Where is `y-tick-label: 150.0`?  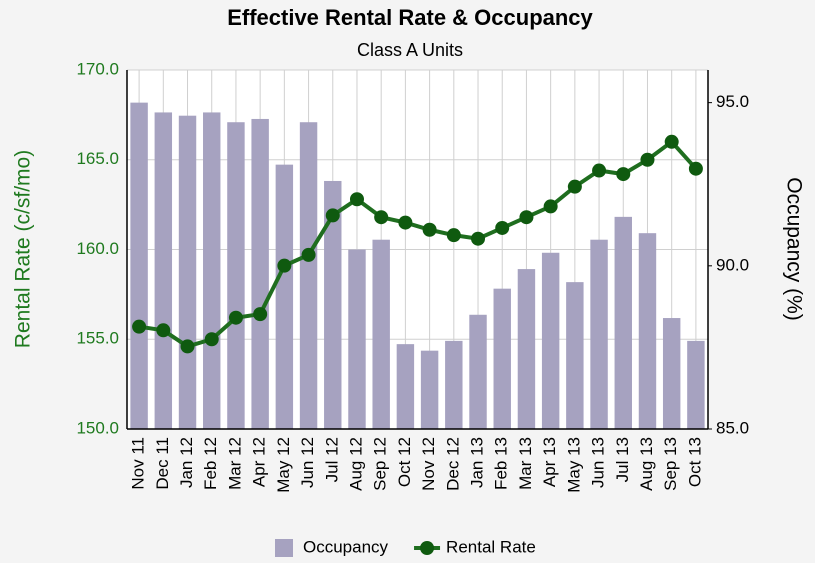
y-tick-label: 150.0 is located at coordinates (97, 427).